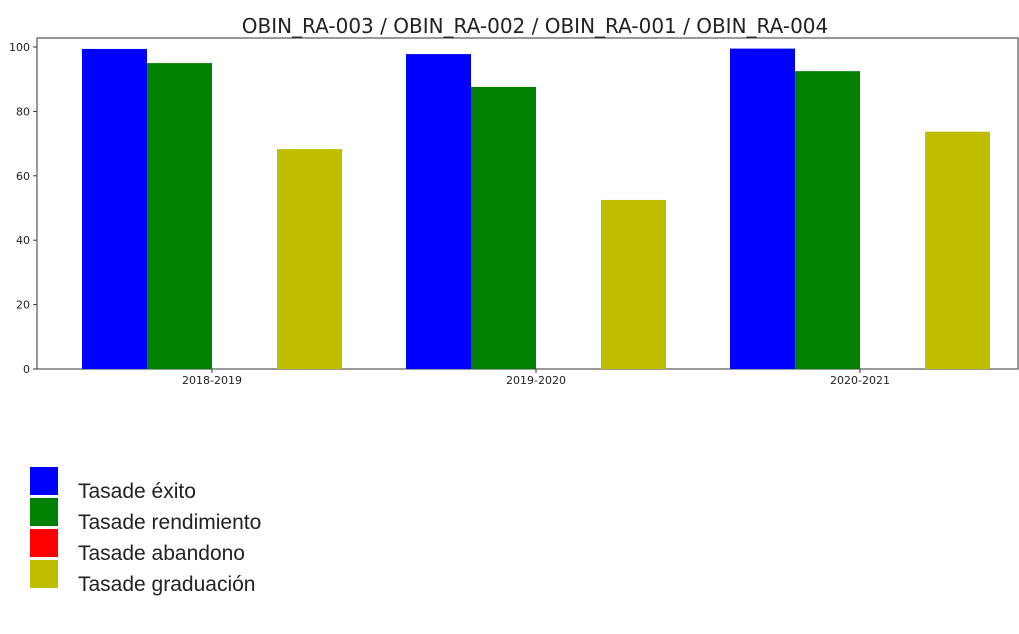 Image resolution: width=1019 pixels, height=634 pixels. Describe the element at coordinates (23, 176) in the screenshot. I see `y-tick-label: 60` at that location.